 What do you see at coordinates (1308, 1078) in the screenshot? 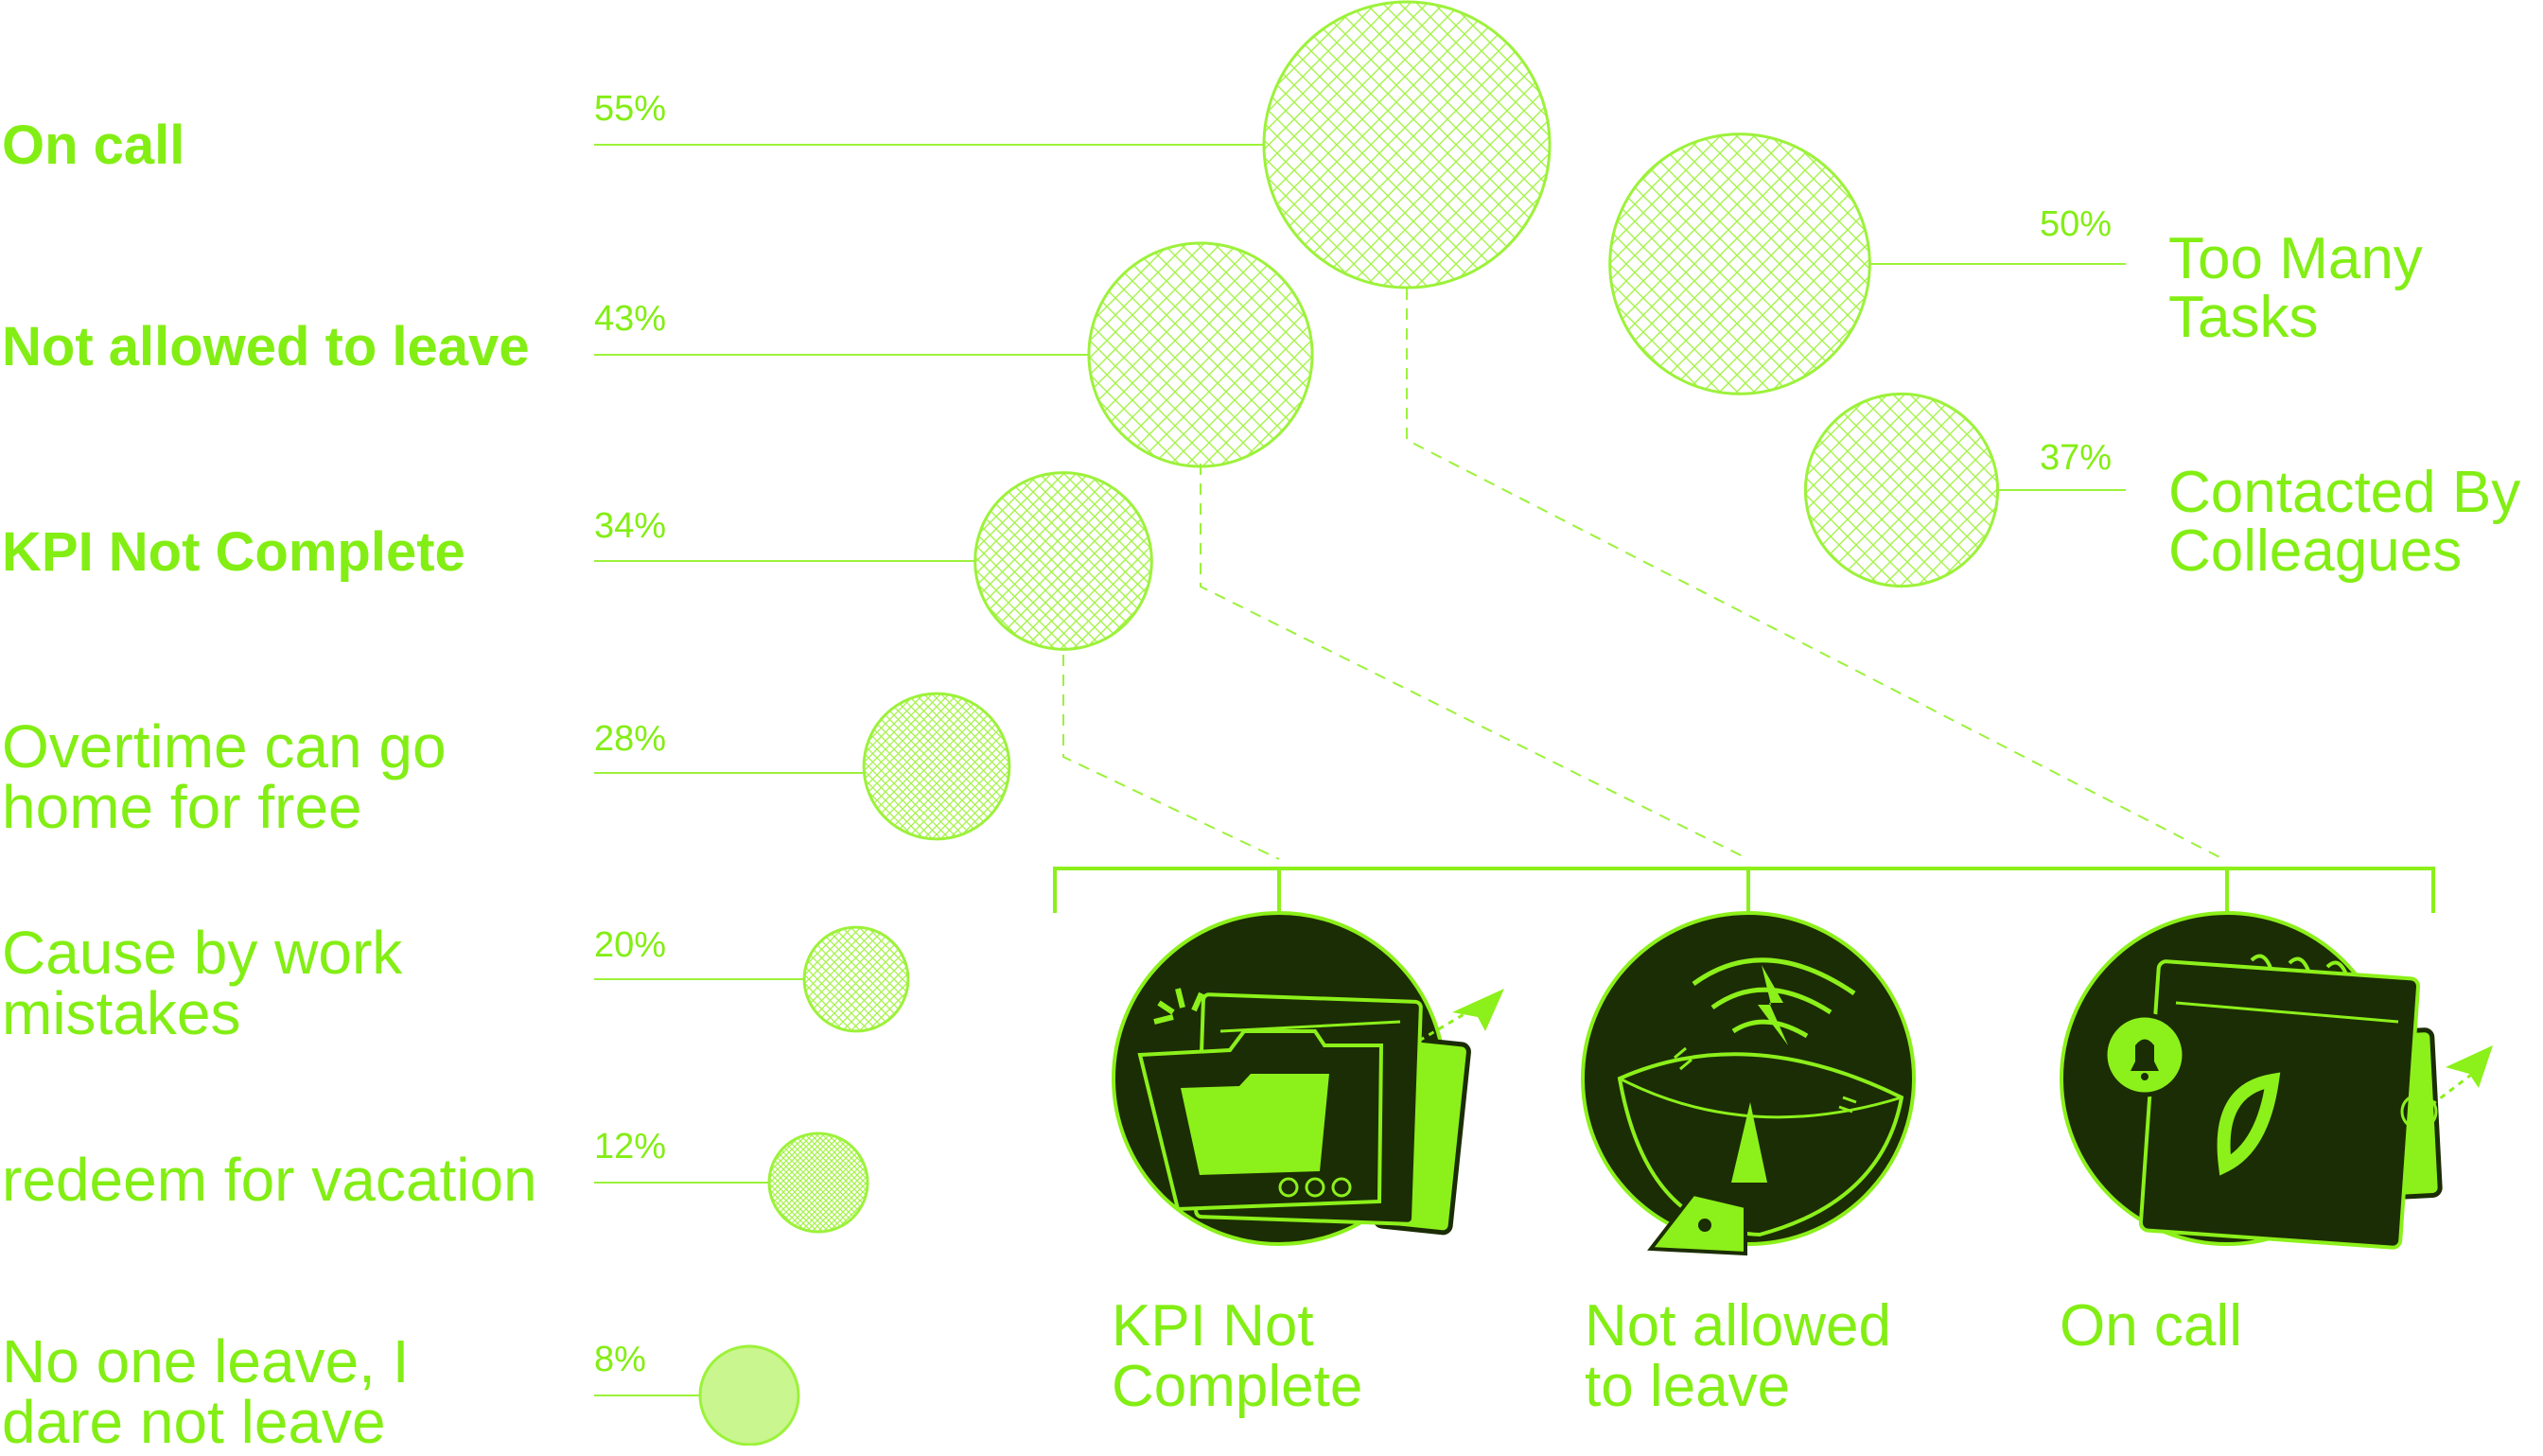
I see `folder-icon` at bounding box center [1308, 1078].